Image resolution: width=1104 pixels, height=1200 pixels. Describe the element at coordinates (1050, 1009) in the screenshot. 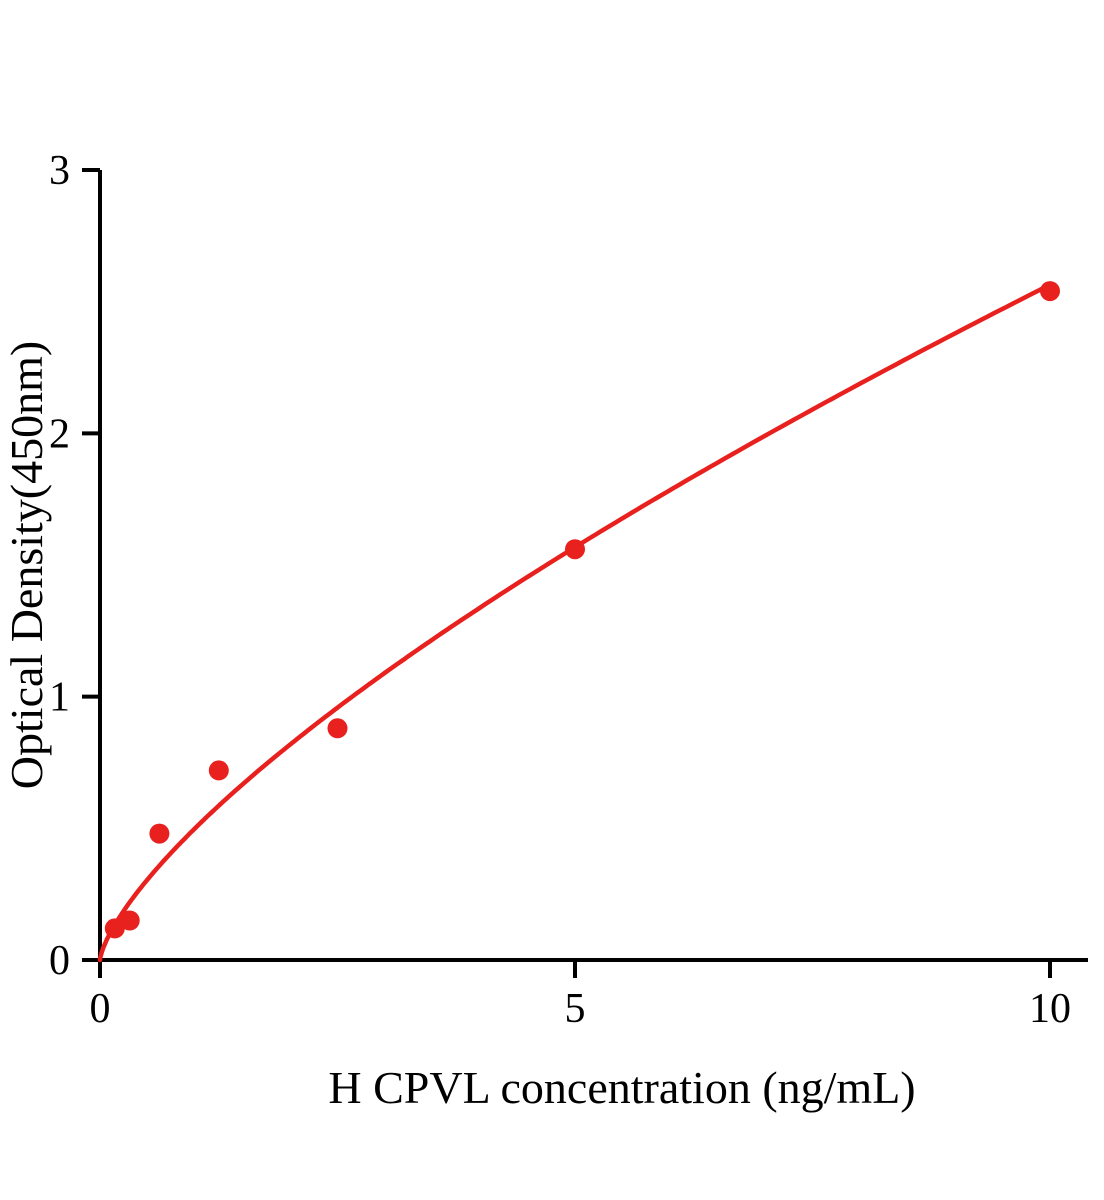

I see `x-tick-label: 10` at that location.